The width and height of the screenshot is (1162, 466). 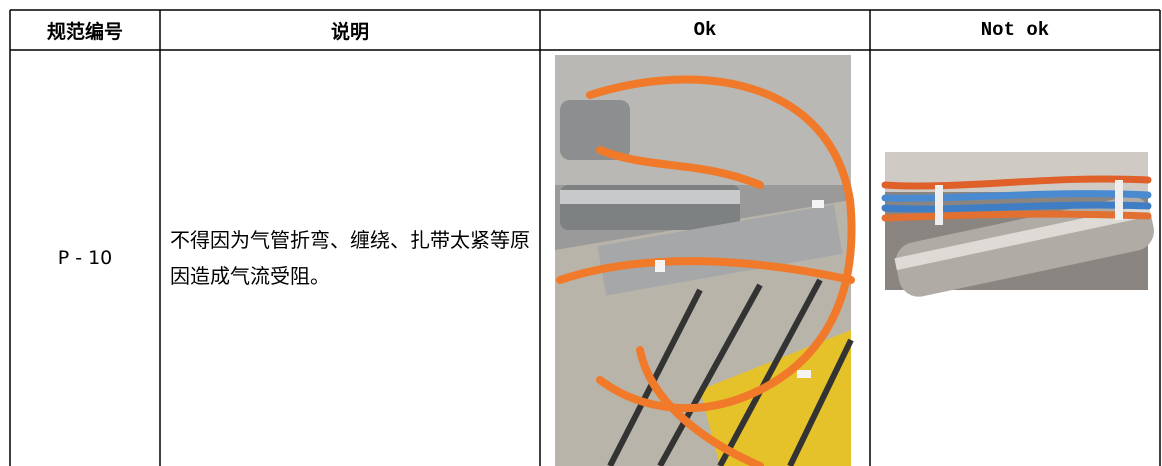 What do you see at coordinates (85, 258) in the screenshot?
I see `rule-id: P - 10` at bounding box center [85, 258].